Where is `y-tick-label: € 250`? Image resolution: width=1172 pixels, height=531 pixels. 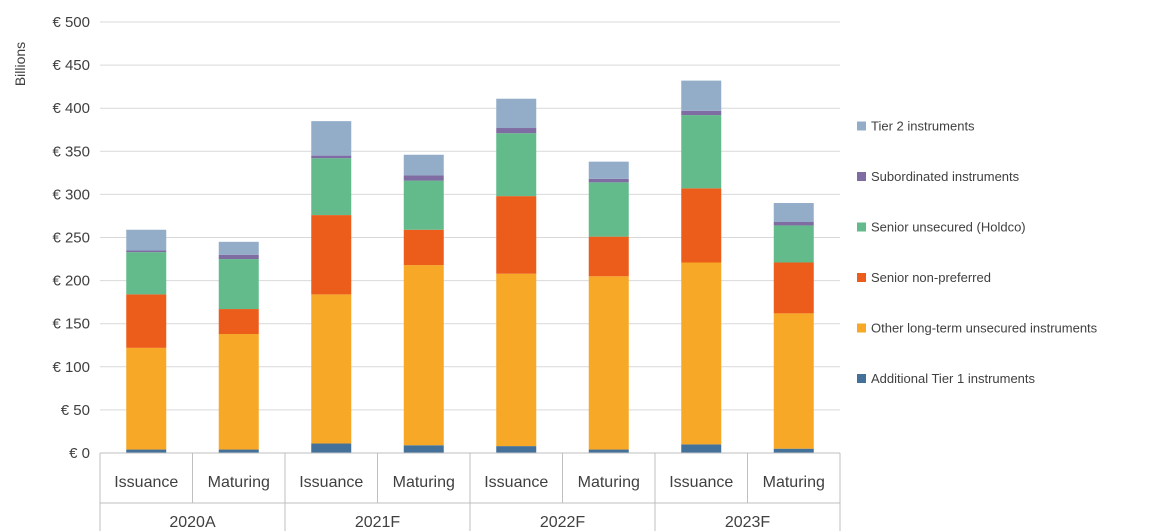
y-tick-label: € 250 is located at coordinates (71, 238).